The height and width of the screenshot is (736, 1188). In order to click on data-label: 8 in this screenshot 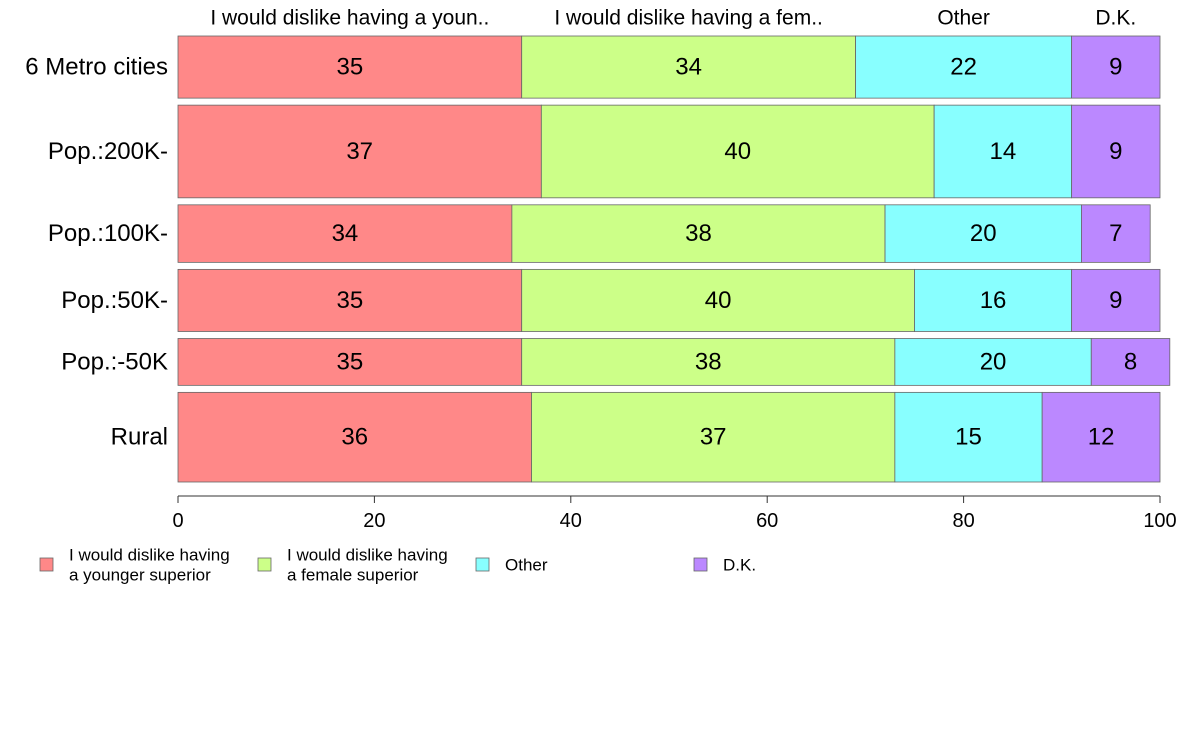, I will do `click(1130, 361)`.